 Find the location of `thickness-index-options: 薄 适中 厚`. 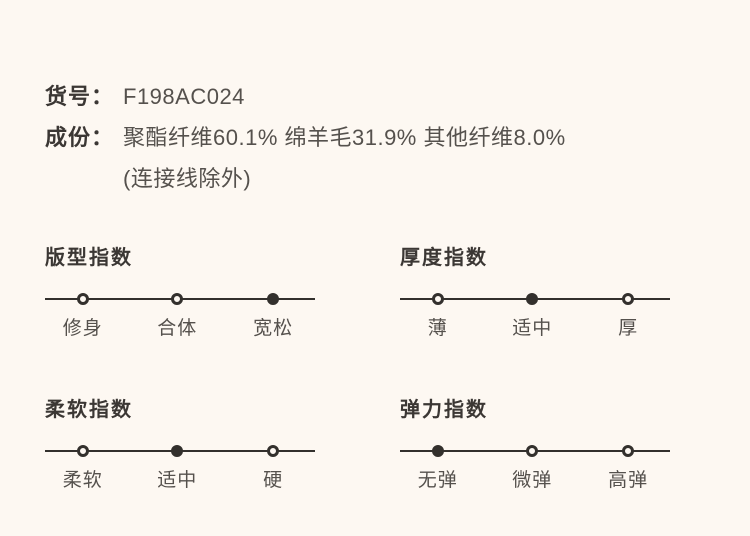

thickness-index-options: 薄 适中 厚 is located at coordinates (535, 329).